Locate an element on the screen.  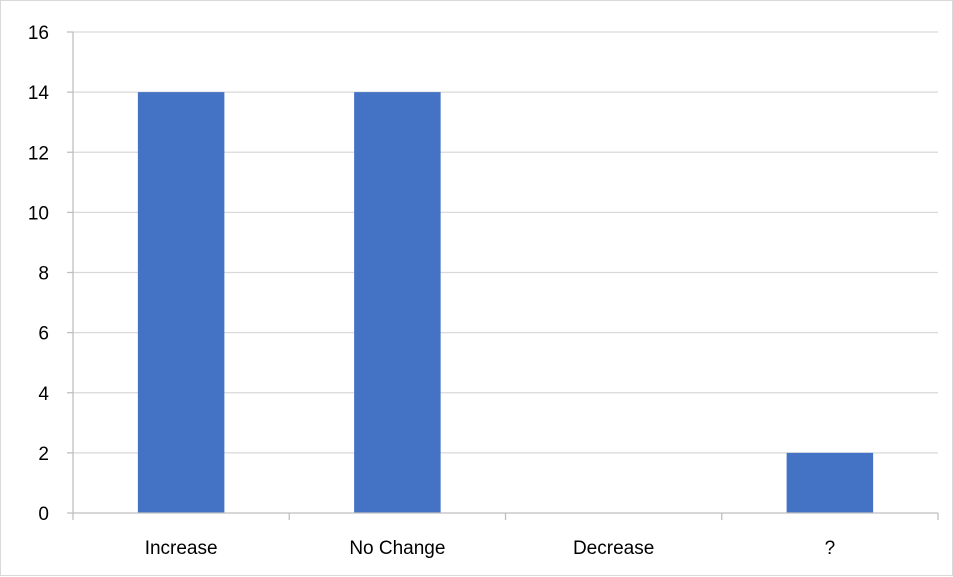
y-tick-label: 4 is located at coordinates (43, 394).